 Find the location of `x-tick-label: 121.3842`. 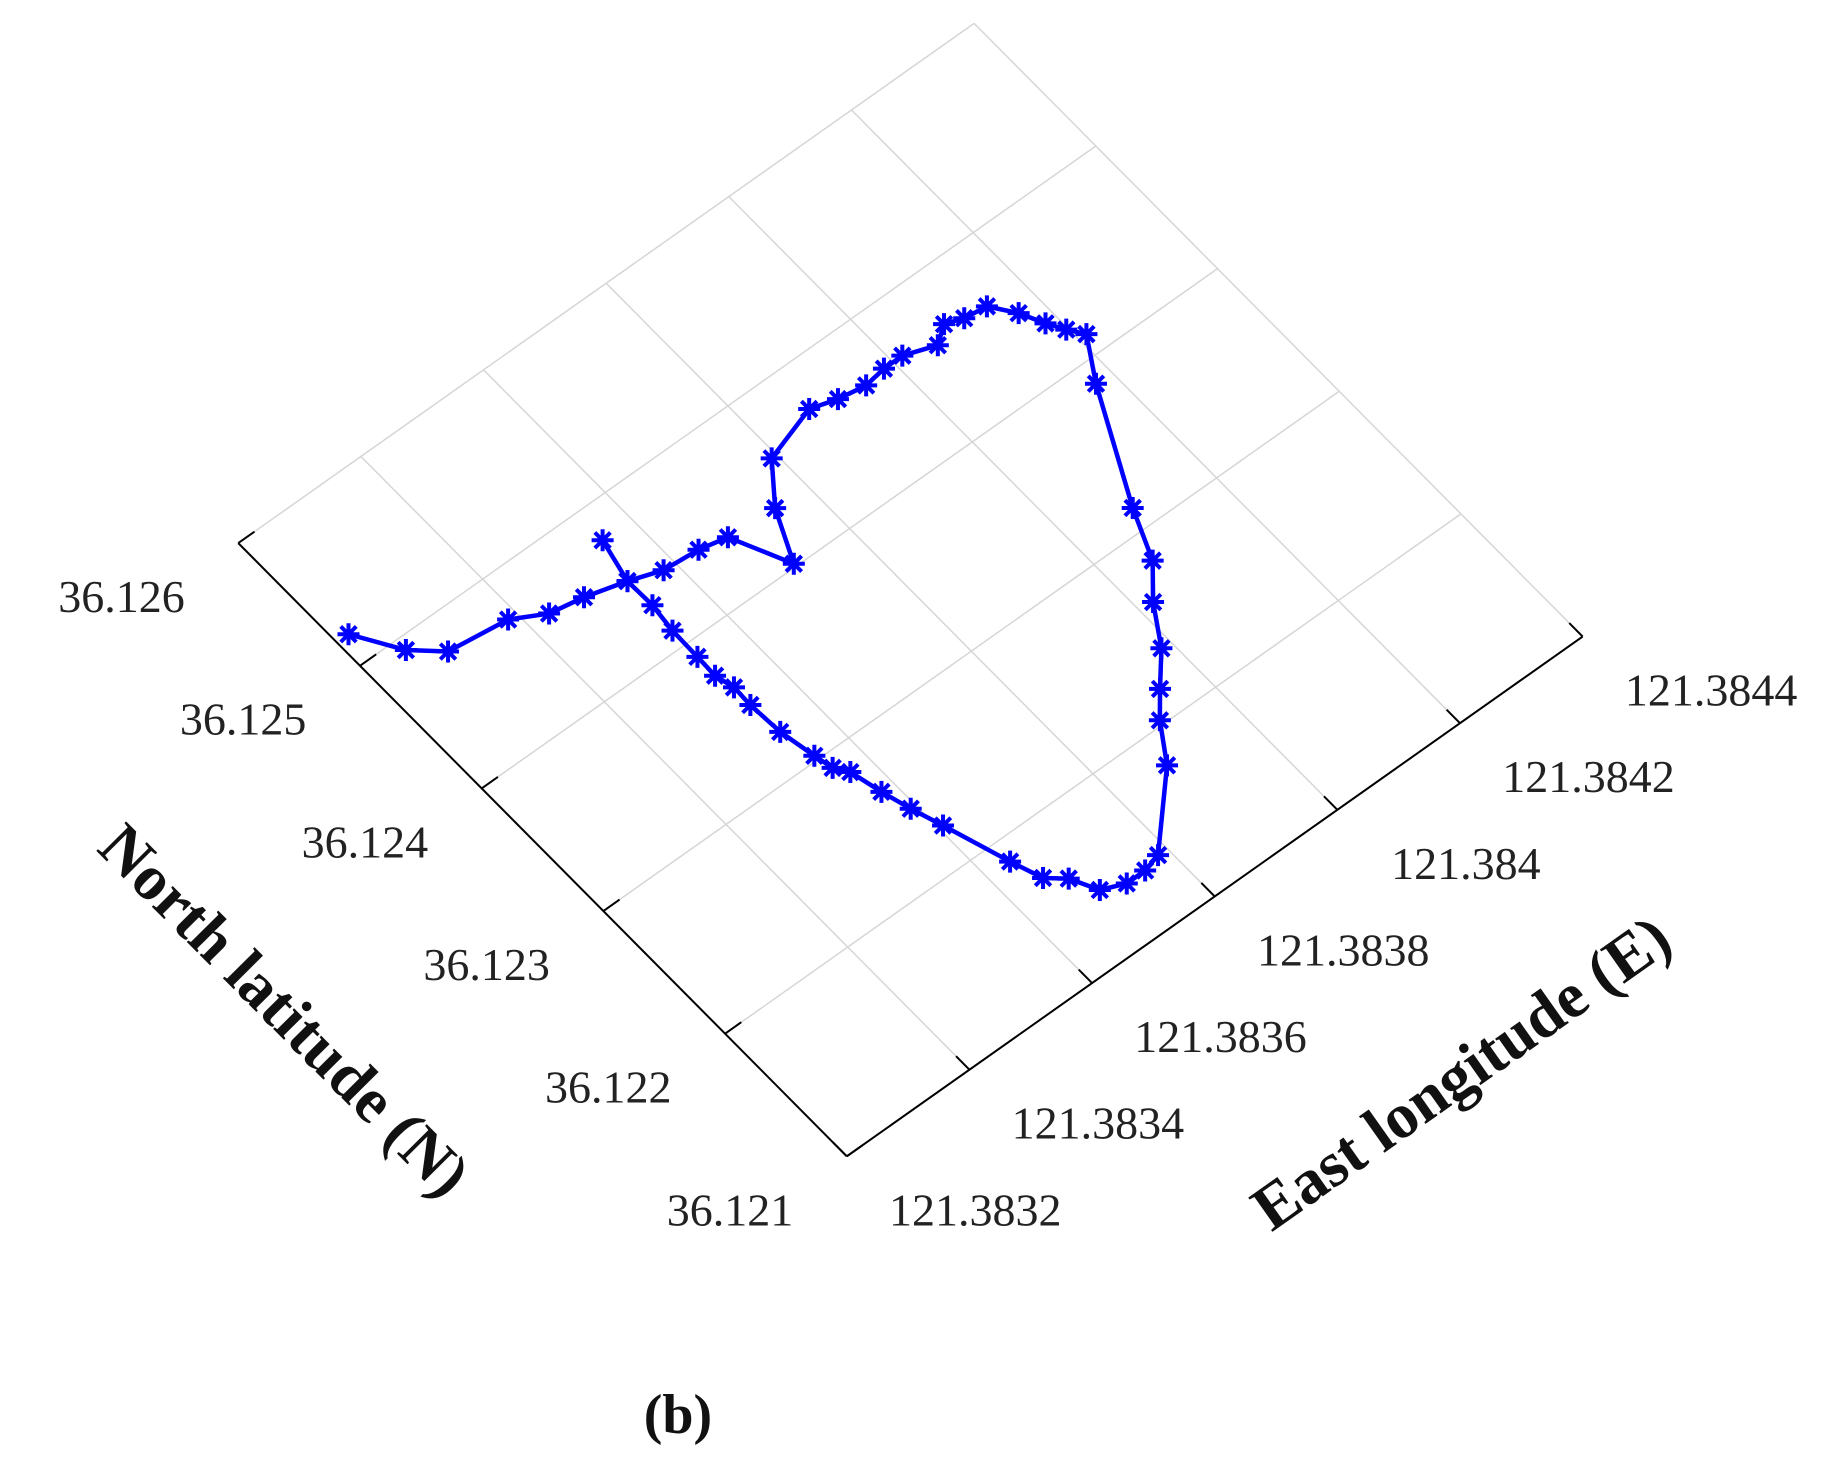

x-tick-label: 121.3842 is located at coordinates (1588, 776).